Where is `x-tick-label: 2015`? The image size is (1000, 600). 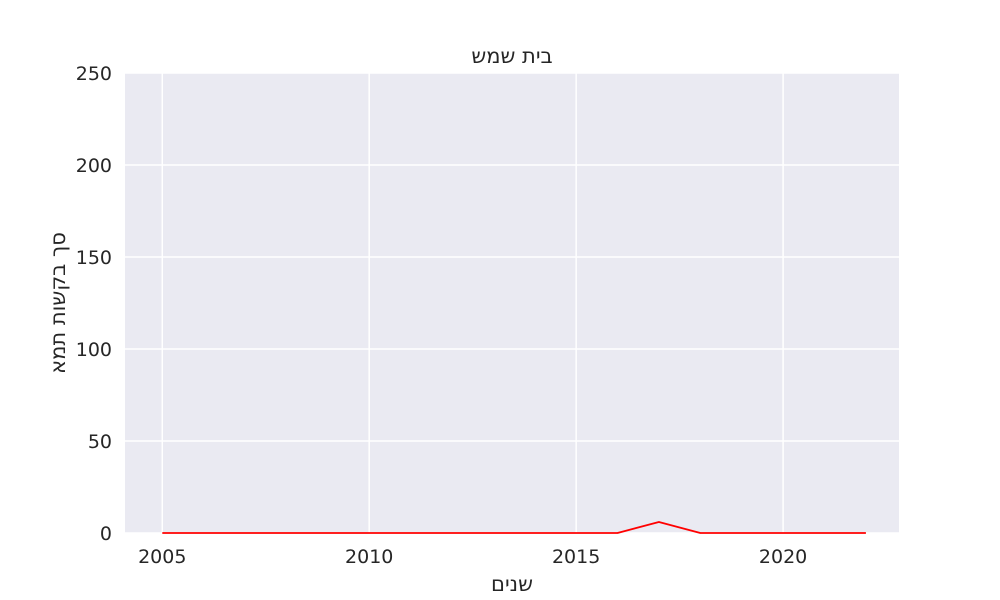
x-tick-label: 2015 is located at coordinates (576, 557).